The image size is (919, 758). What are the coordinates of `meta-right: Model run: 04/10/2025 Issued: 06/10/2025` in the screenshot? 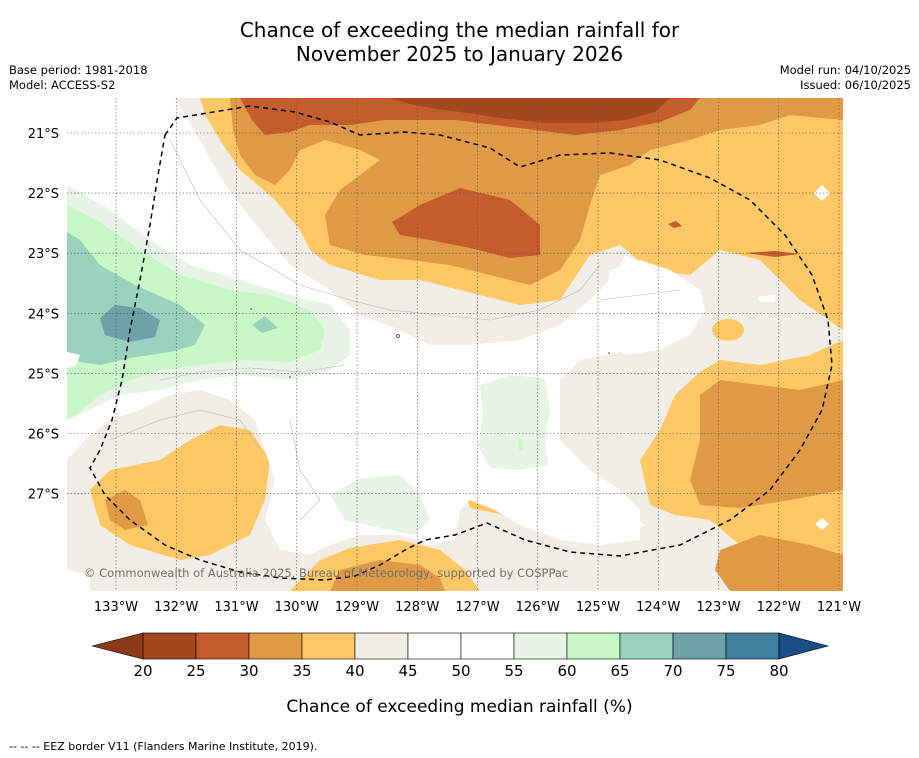 It's located at (845, 78).